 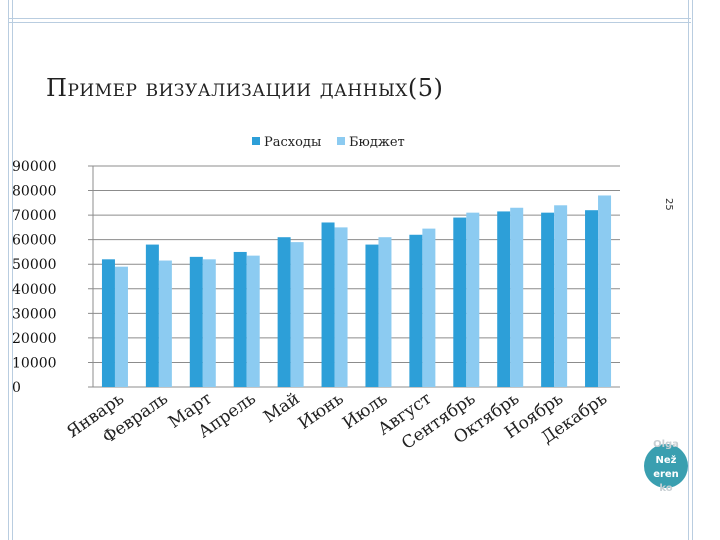 I want to click on y-tick-label: 30000, so click(x=34, y=314).